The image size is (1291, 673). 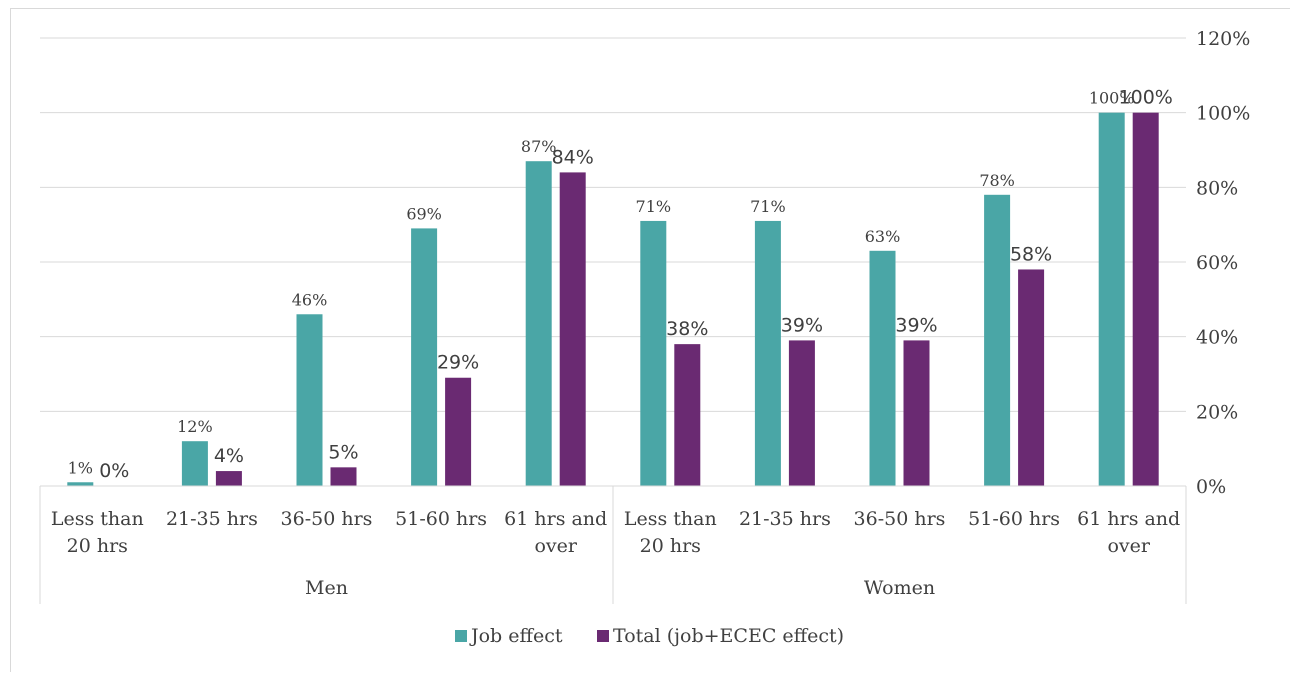 What do you see at coordinates (539, 146) in the screenshot?
I see `data-label: 87%` at bounding box center [539, 146].